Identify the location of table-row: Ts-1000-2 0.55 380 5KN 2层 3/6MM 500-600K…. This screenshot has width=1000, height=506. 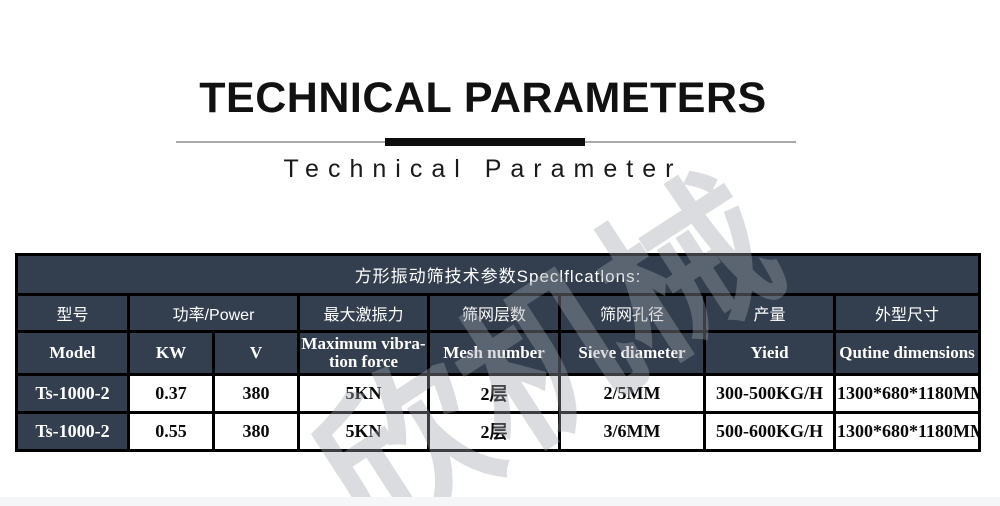
(498, 431).